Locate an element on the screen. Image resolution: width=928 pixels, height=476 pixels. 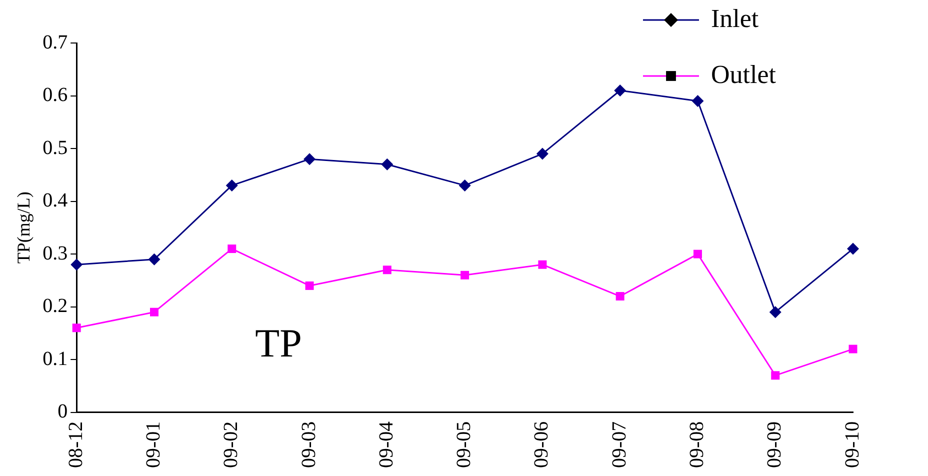
y-tick-label: 0.5 is located at coordinates (55, 147).